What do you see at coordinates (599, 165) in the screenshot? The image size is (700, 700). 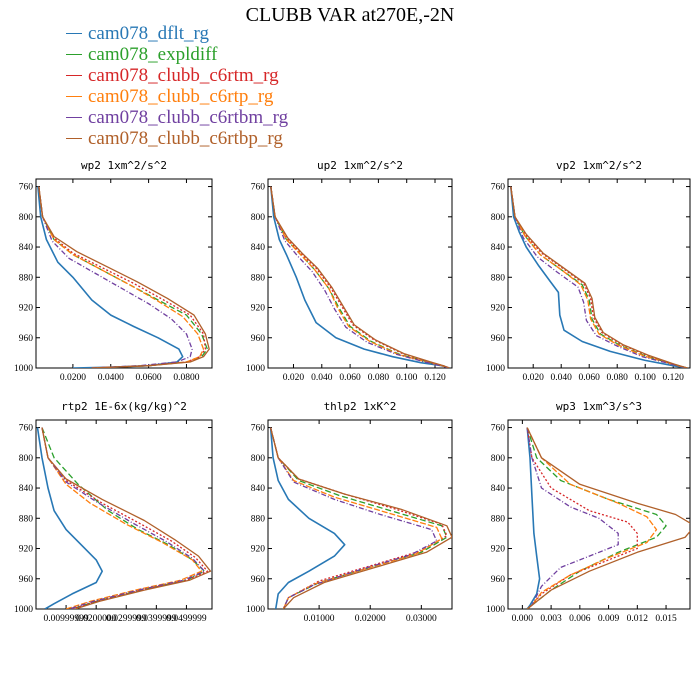 I see `panel-title: vp2 1xm^2/s^2` at bounding box center [599, 165].